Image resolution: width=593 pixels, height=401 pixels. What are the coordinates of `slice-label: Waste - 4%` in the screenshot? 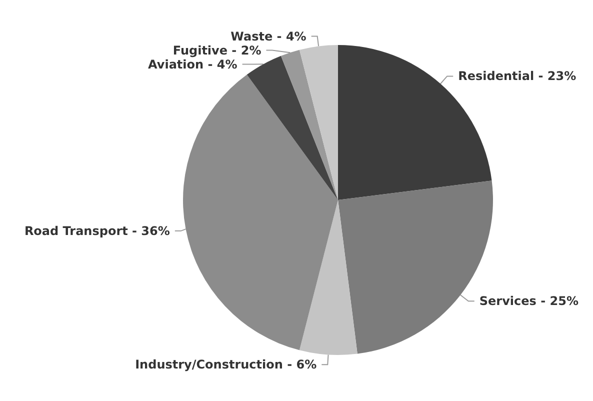 It's located at (268, 36).